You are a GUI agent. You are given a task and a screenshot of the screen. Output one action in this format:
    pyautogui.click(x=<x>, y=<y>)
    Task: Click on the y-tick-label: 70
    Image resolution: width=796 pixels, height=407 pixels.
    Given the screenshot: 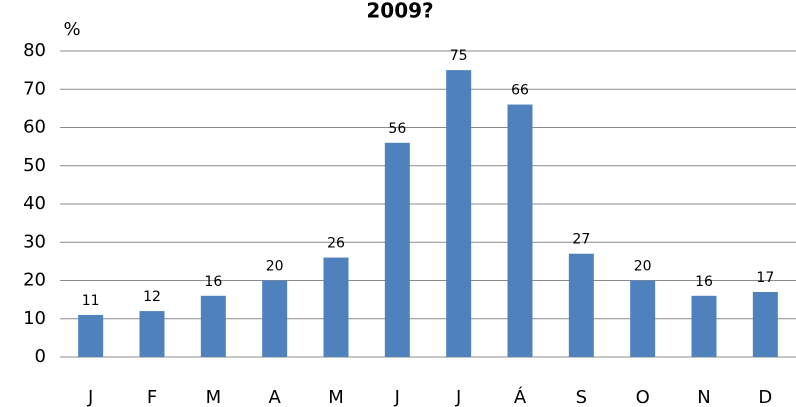 What is the action you would take?
    pyautogui.click(x=34, y=88)
    